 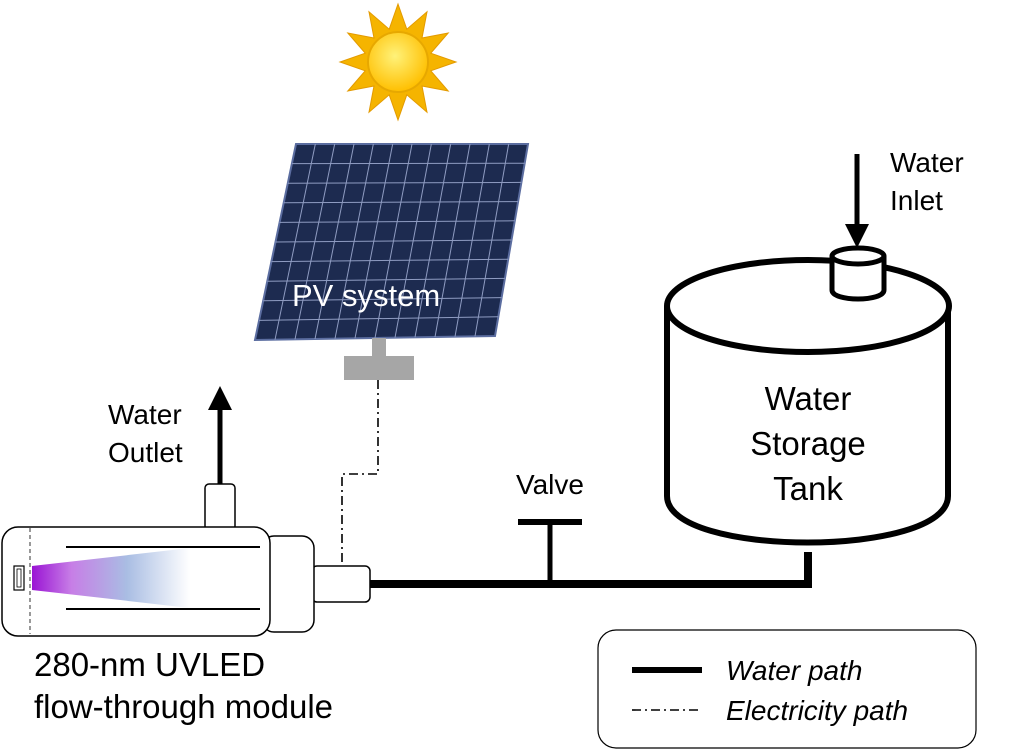 I want to click on water-outlet-label-line2: Outlet, so click(x=145, y=452).